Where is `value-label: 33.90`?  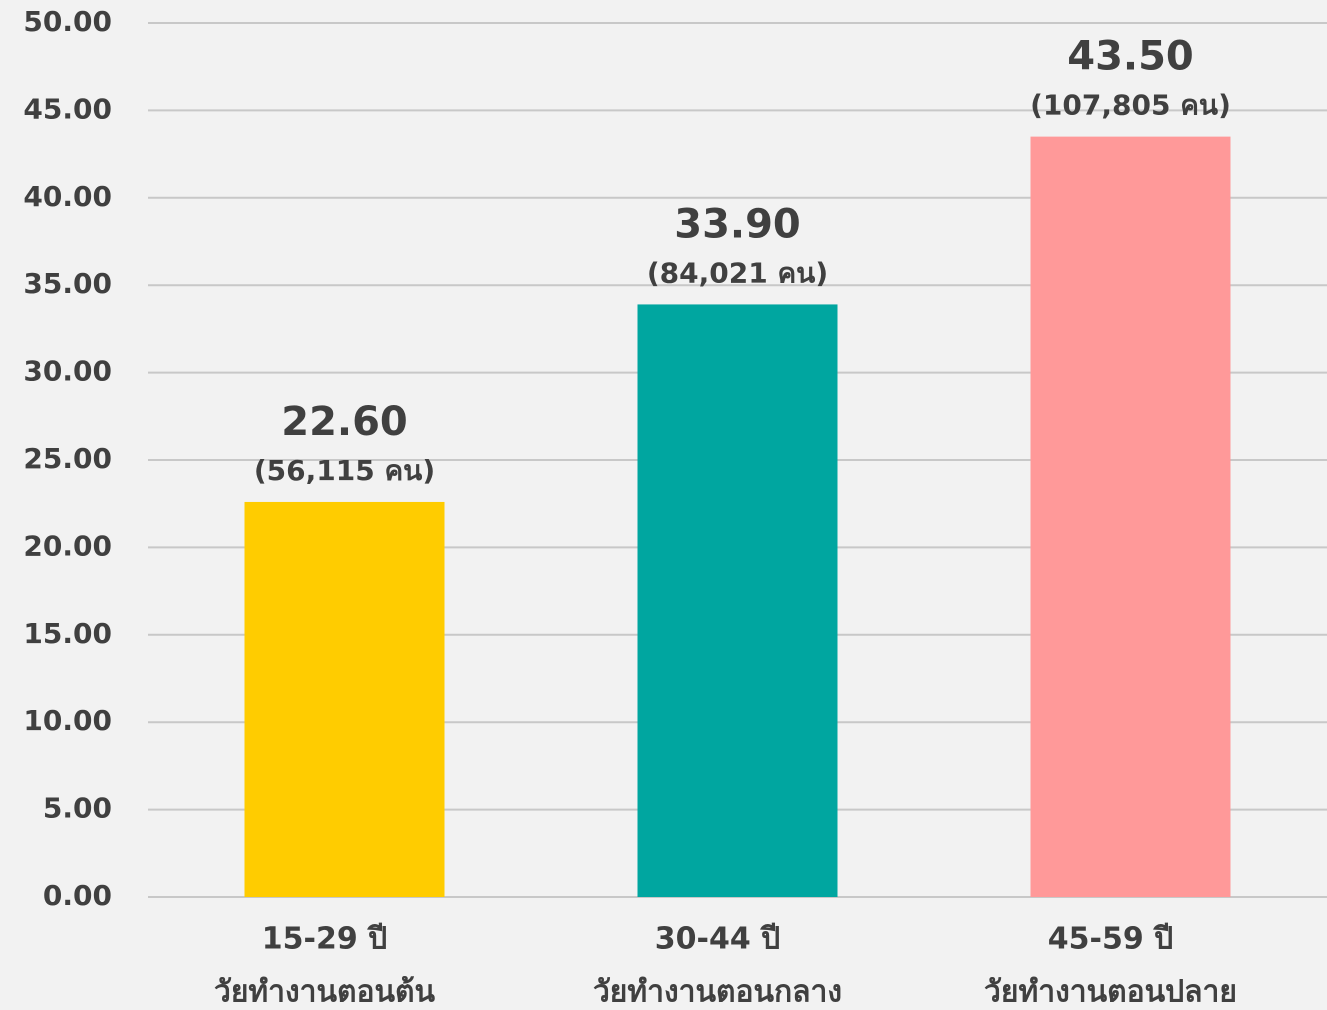 value-label: 33.90 is located at coordinates (737, 224).